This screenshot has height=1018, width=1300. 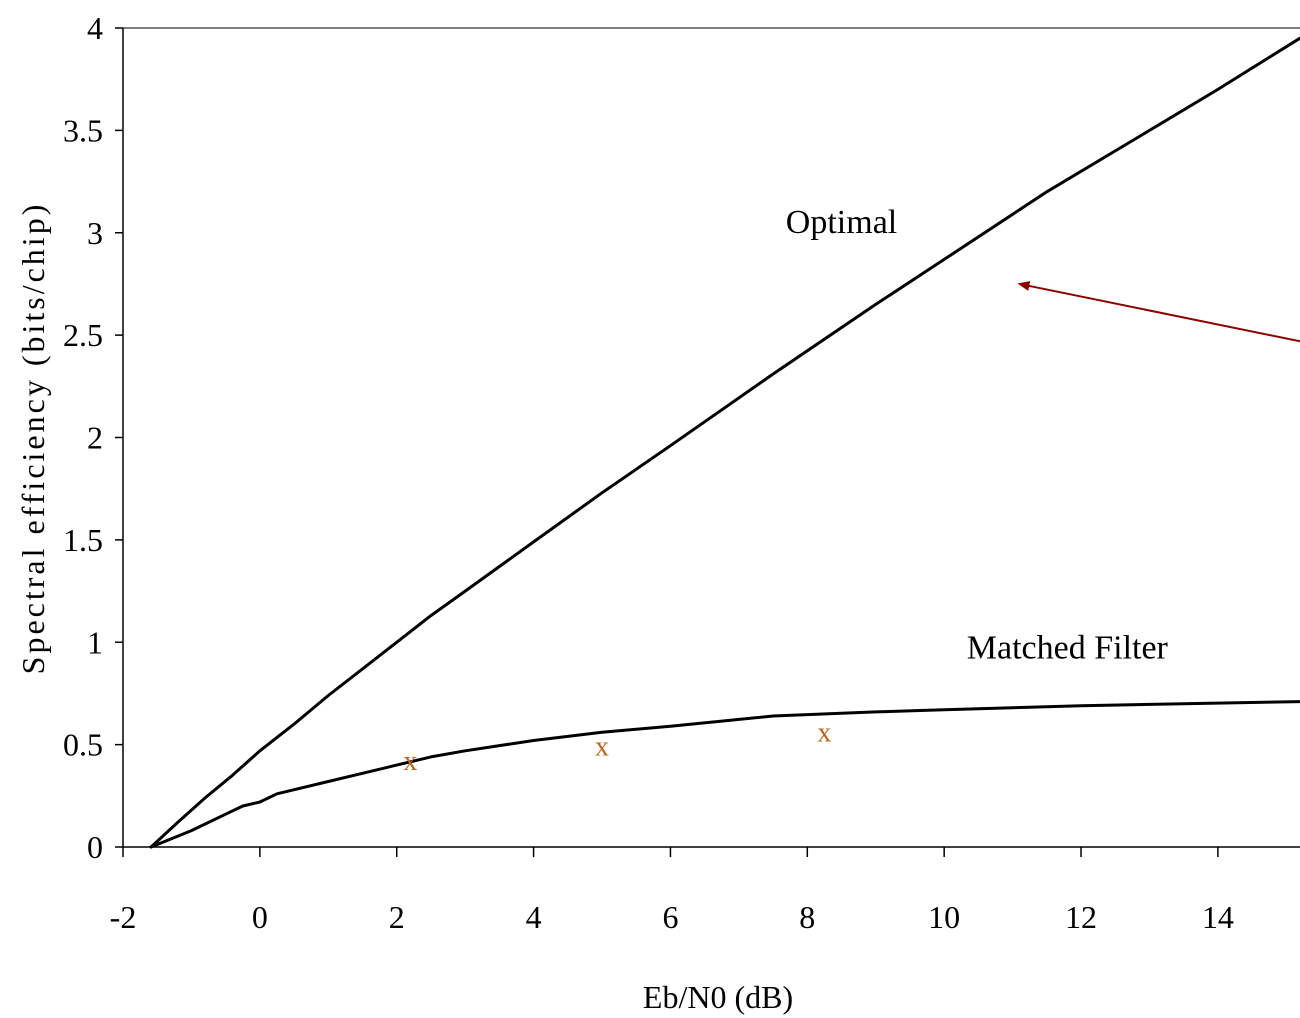 What do you see at coordinates (534, 917) in the screenshot?
I see `x-tick-label: 4` at bounding box center [534, 917].